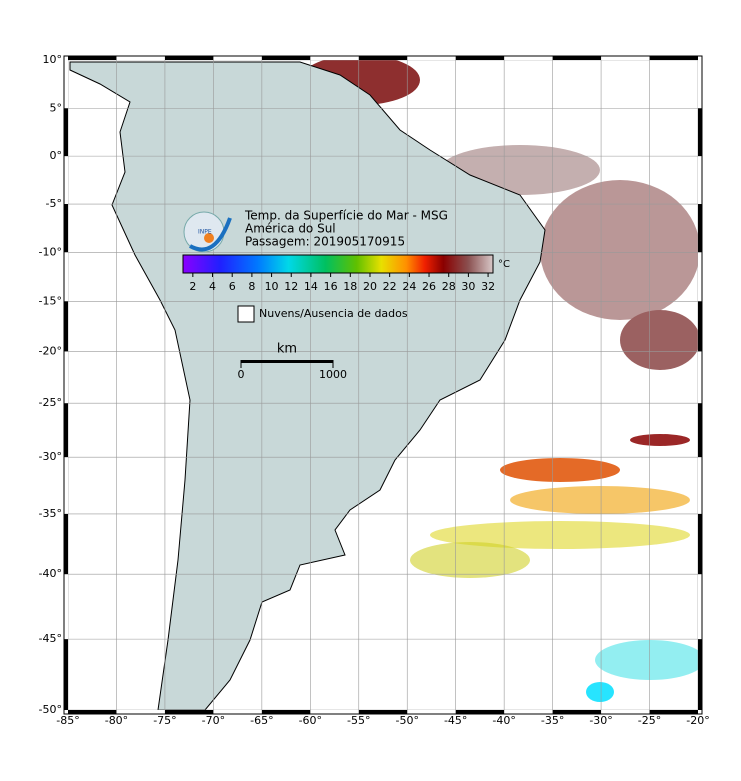 This screenshot has height=781, width=741. Describe the element at coordinates (272, 286) in the screenshot. I see `colorbar-tick-label: 10` at that location.